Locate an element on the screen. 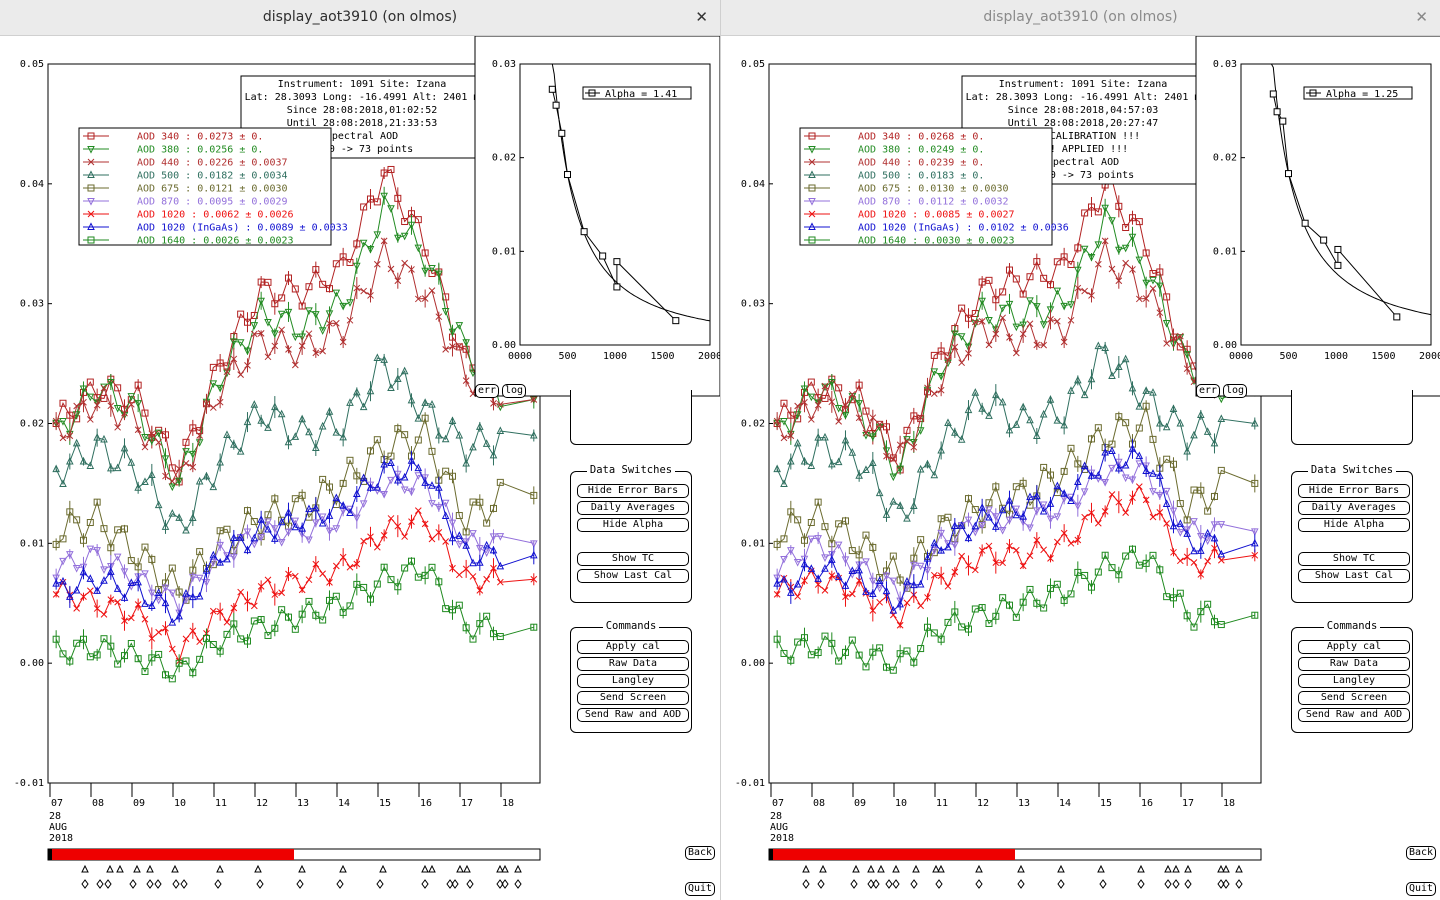  x-tick-label: 07 is located at coordinates (778, 803).